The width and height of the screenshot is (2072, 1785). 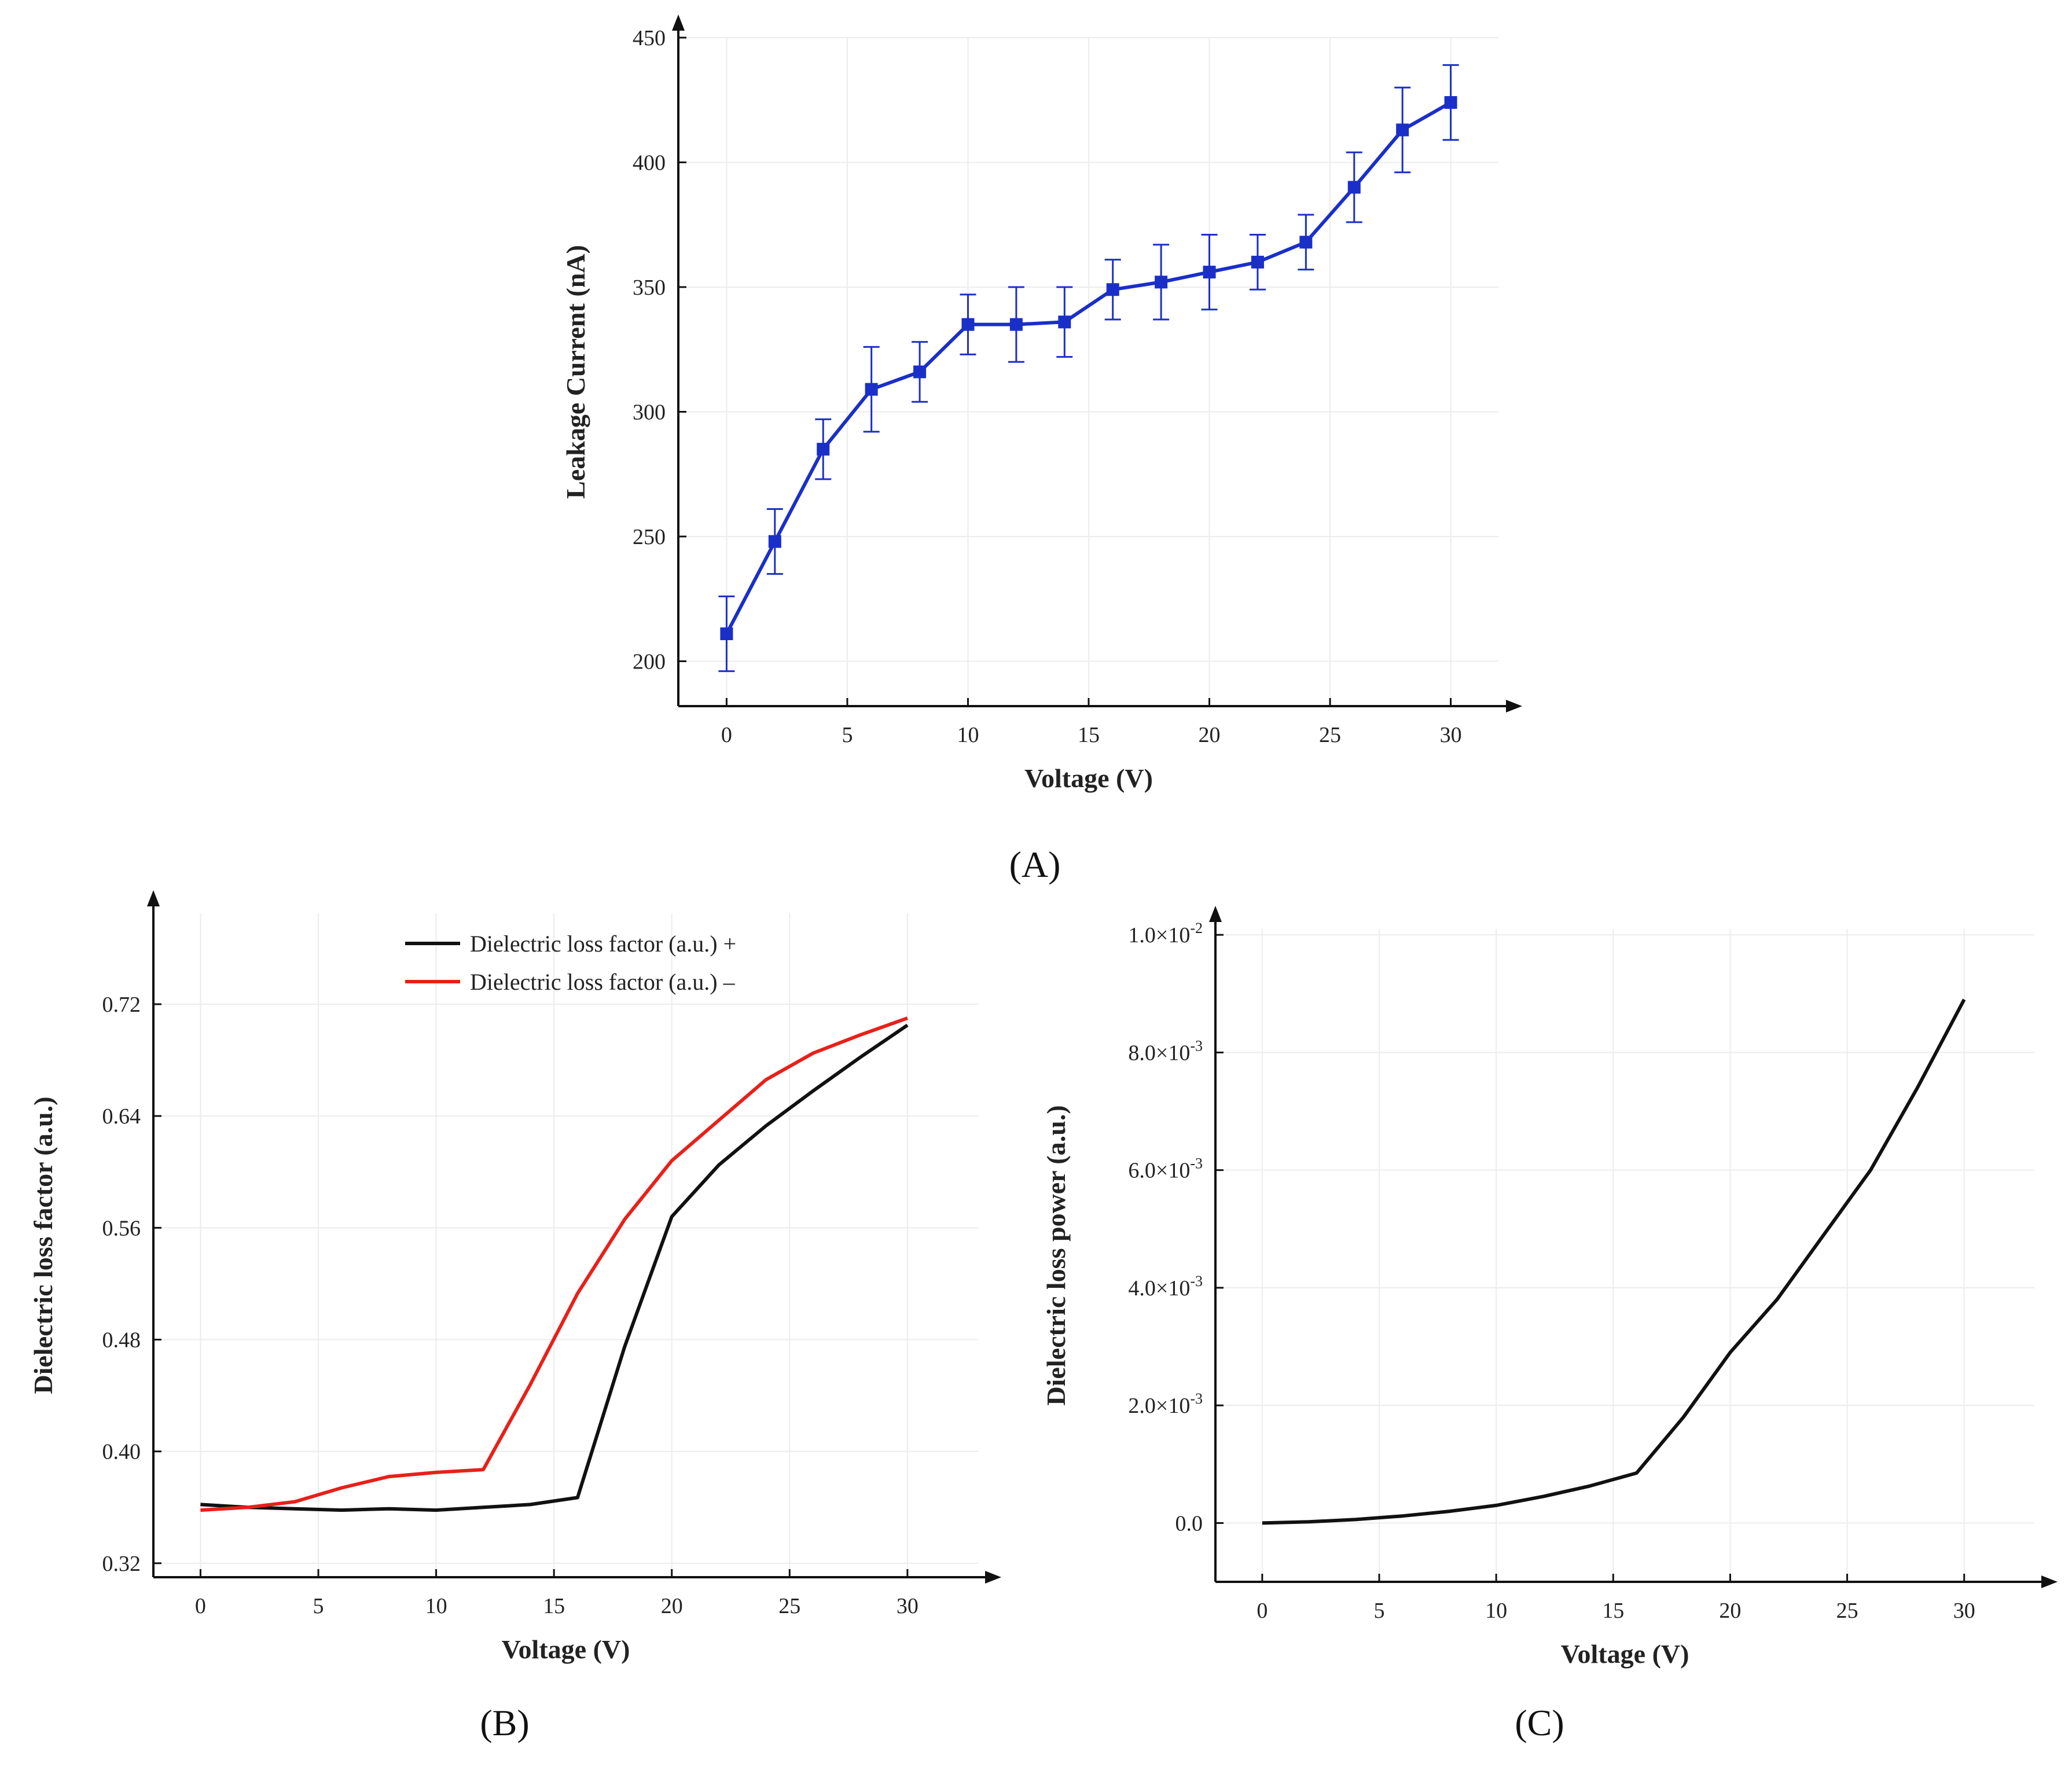 I want to click on y-tick-mantissa: 8.0×10, so click(x=1159, y=1053).